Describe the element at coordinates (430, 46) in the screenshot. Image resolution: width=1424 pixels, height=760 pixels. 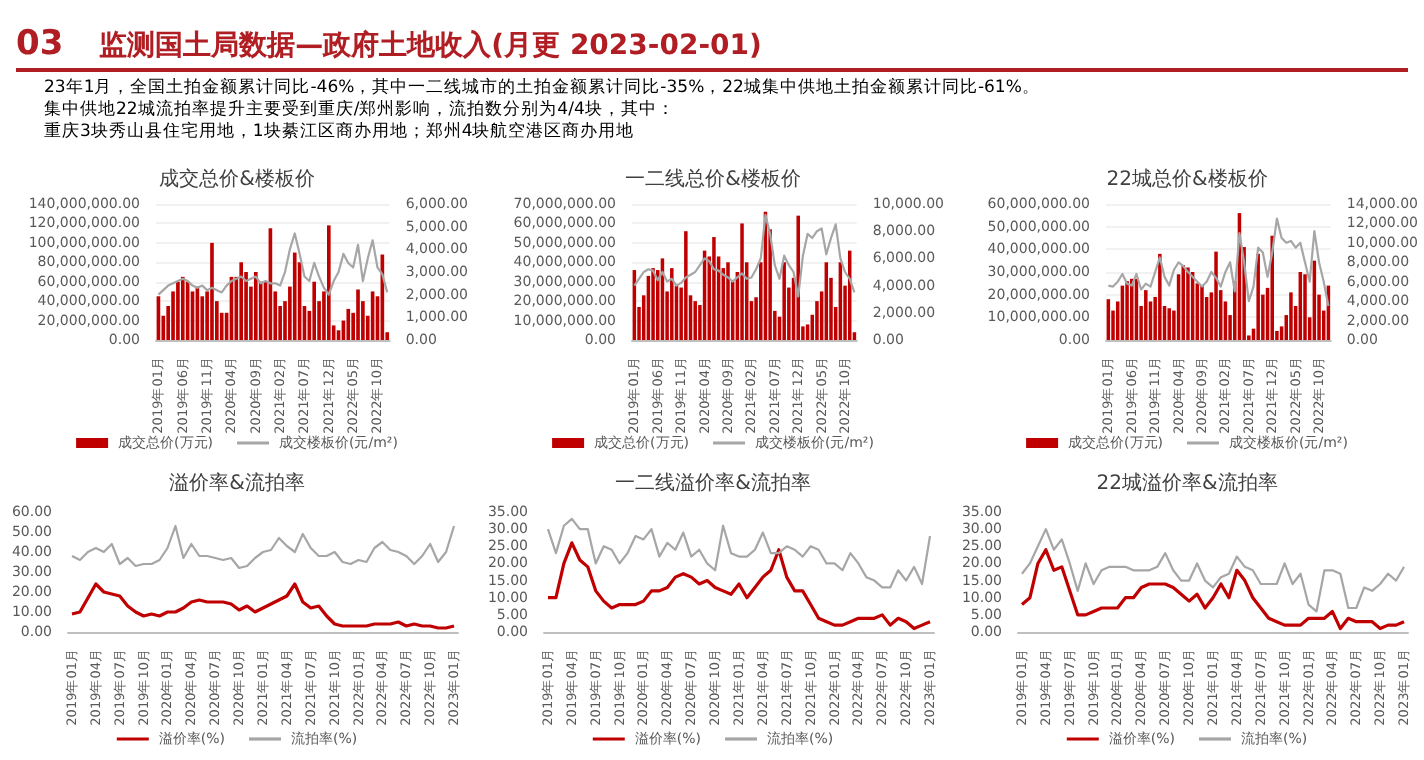
I see `text: 监测国土局数据—政府土地收入(月更 2023-02-01)` at that location.